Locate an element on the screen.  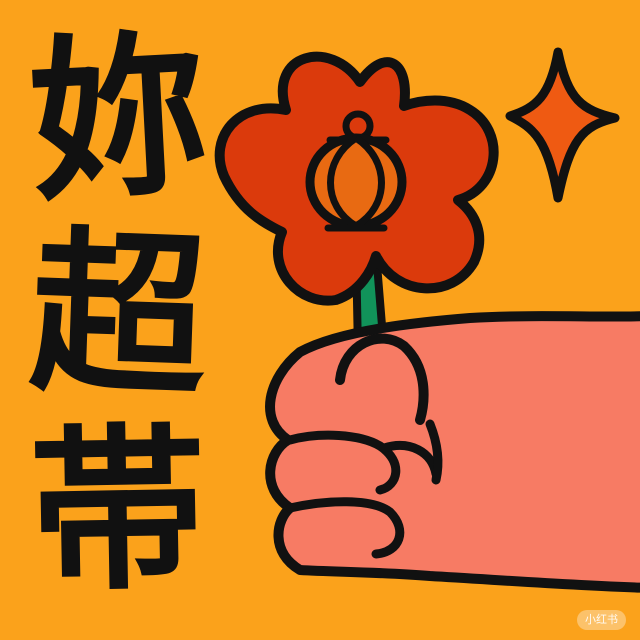
headline-char-3: 帯 is located at coordinates (118, 511).